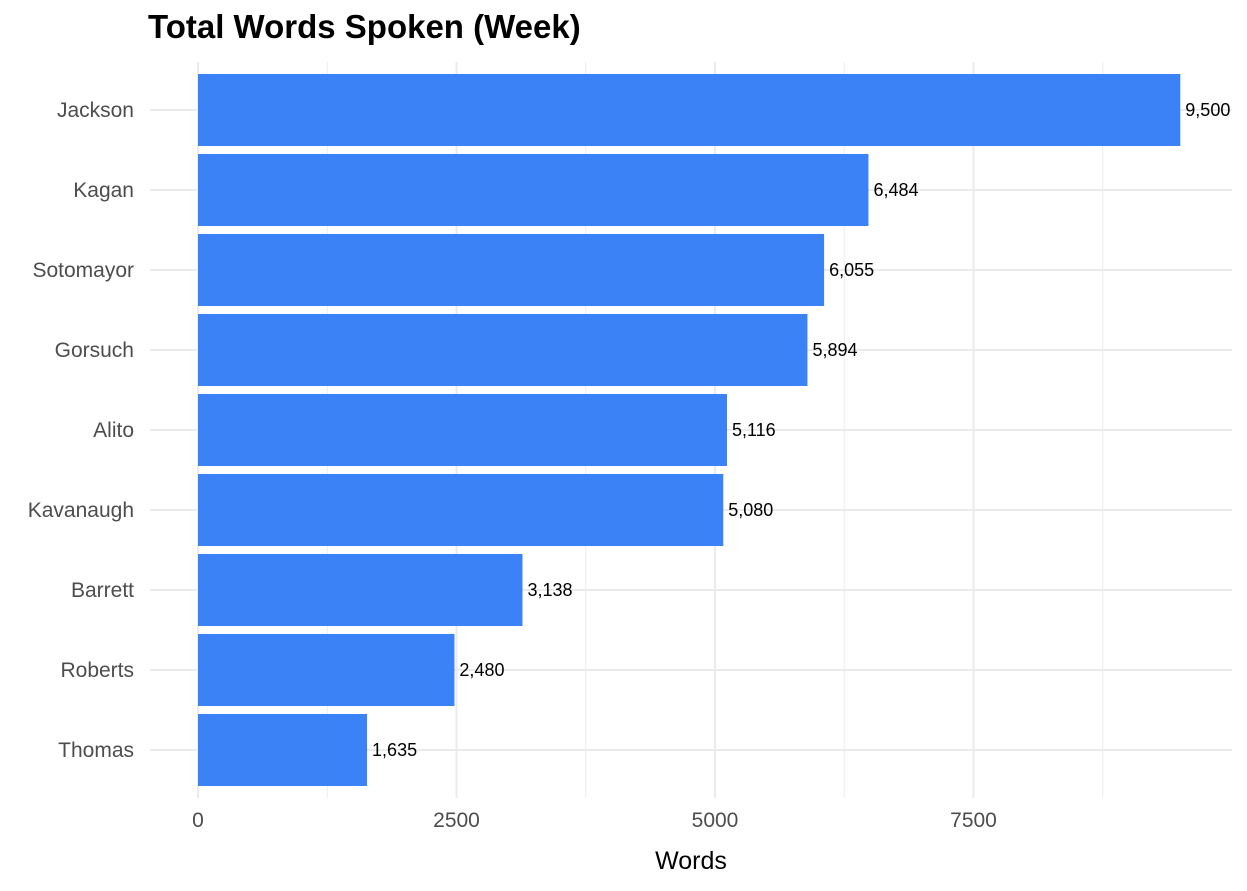 The width and height of the screenshot is (1247, 891). What do you see at coordinates (973, 820) in the screenshot?
I see `x-tick-label: 7500` at bounding box center [973, 820].